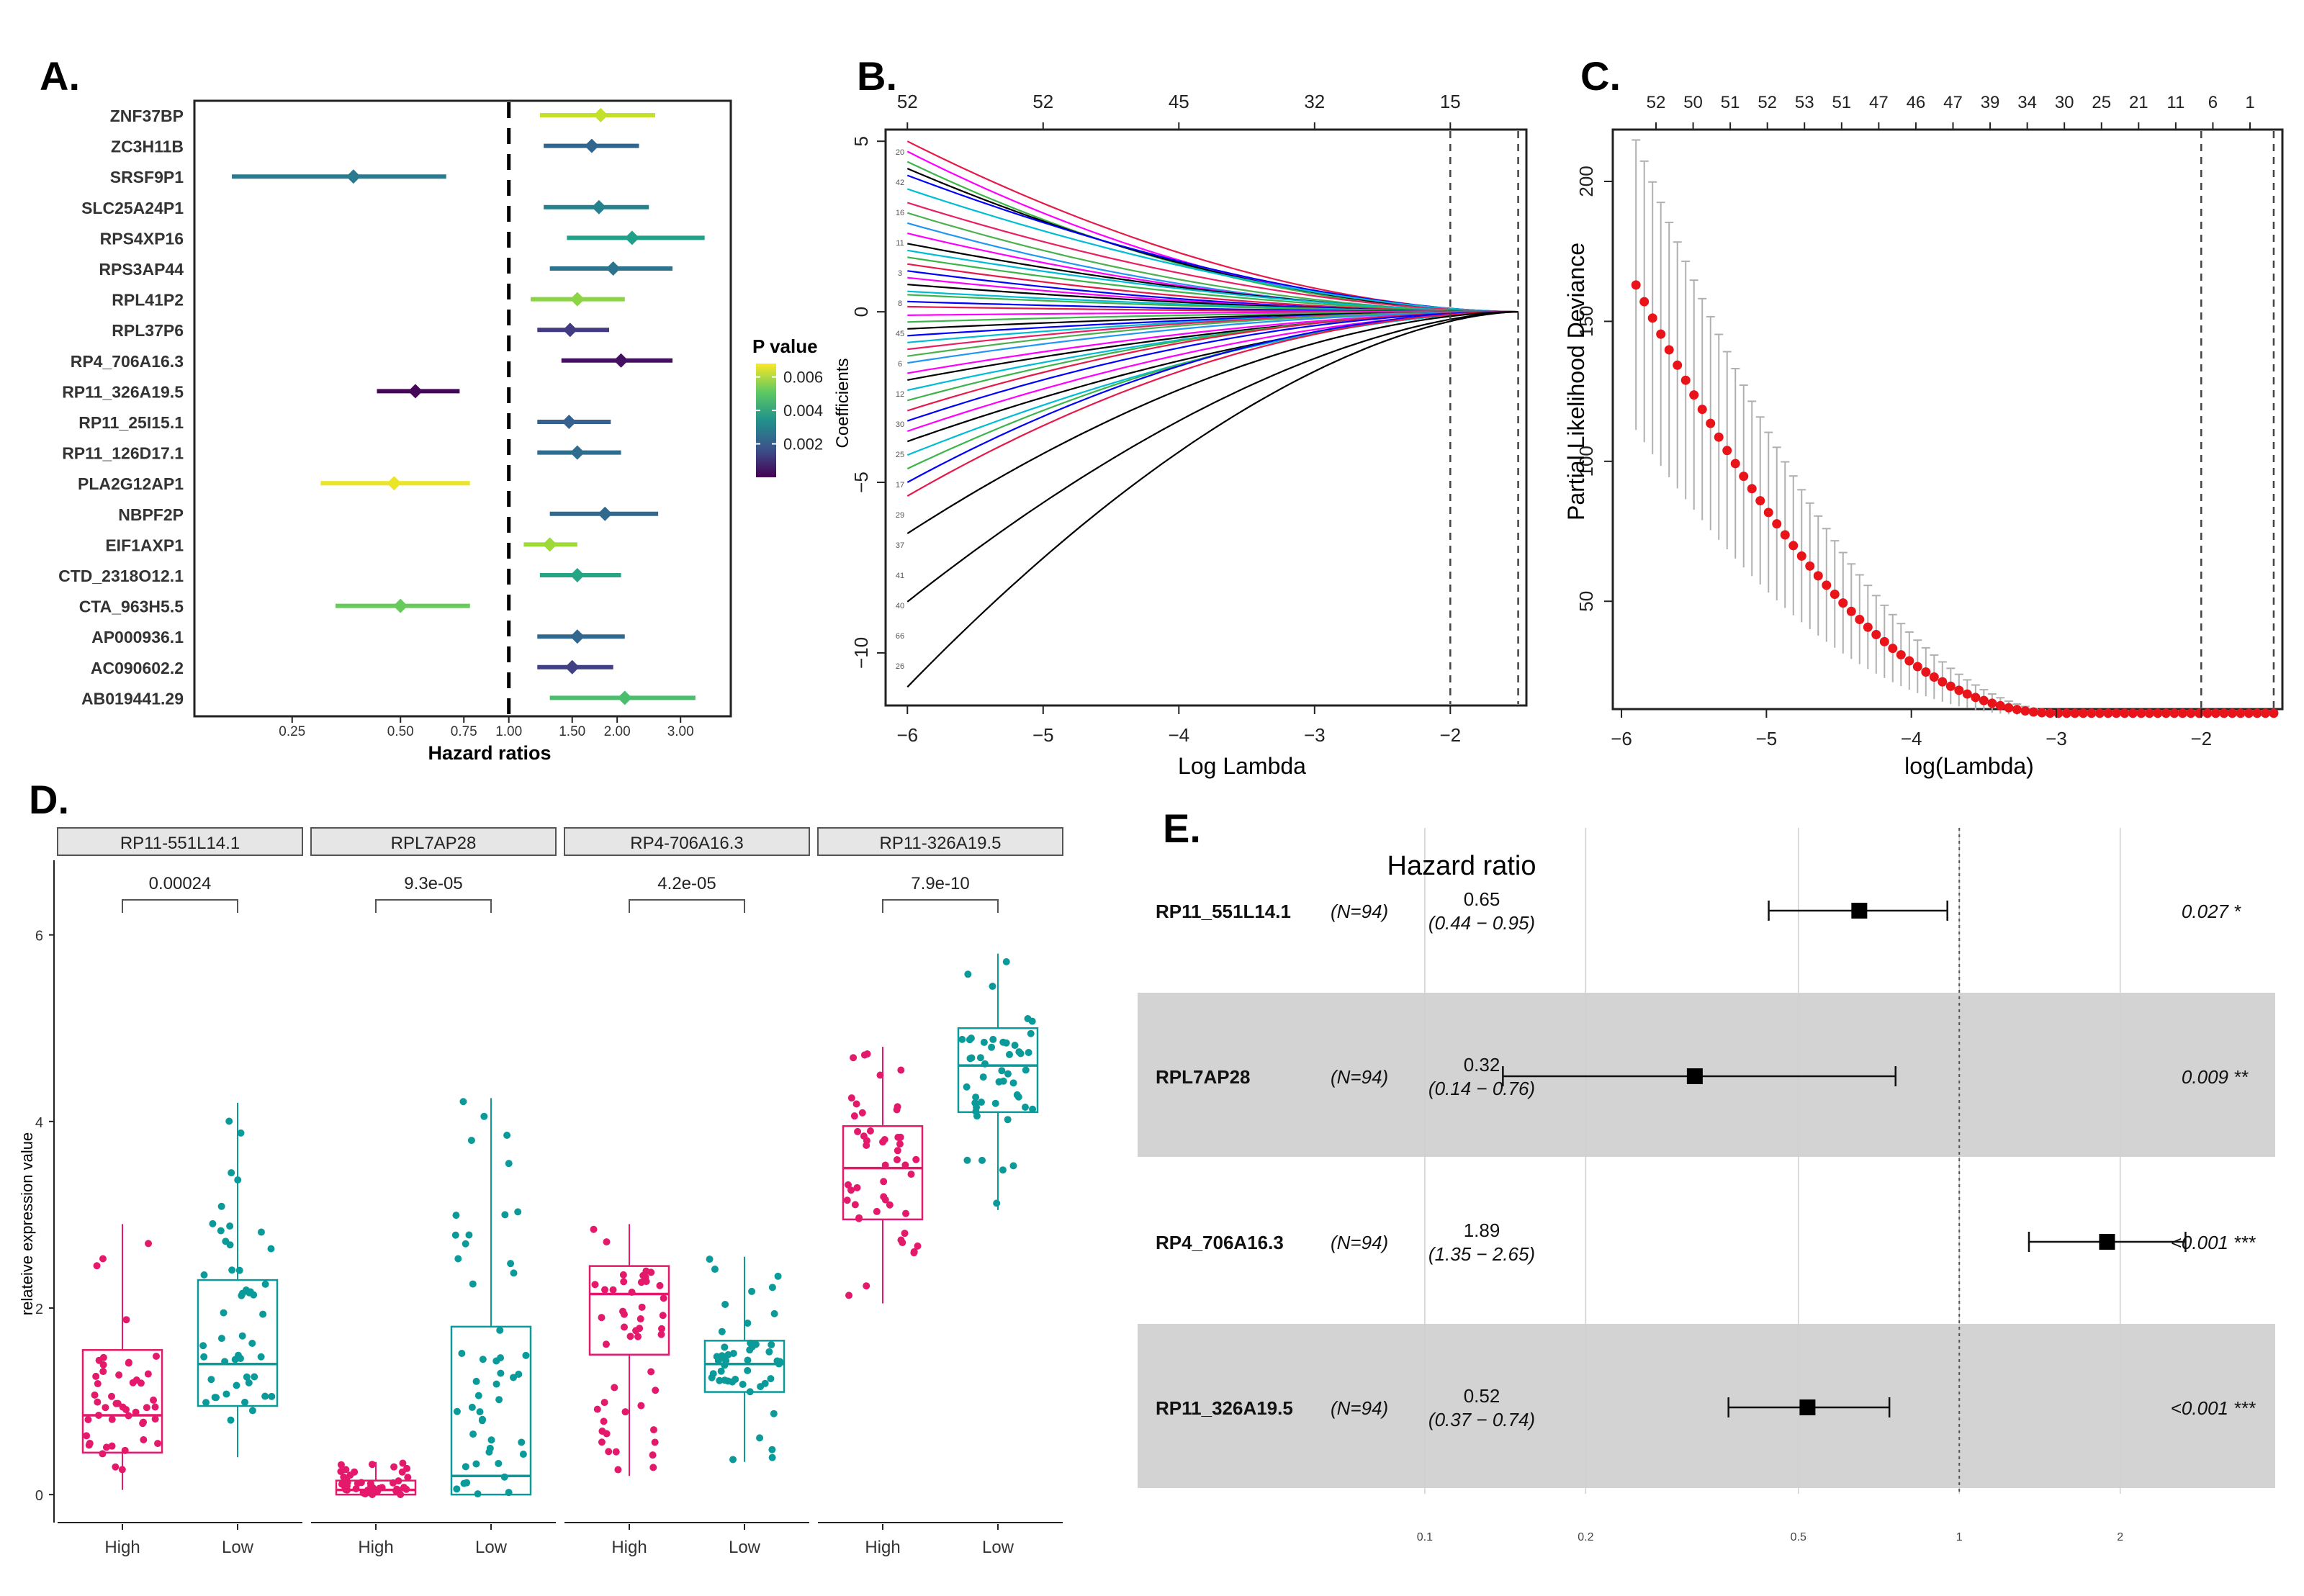 The width and height of the screenshot is (2304, 1596). I want to click on p-value-label: 0.00024, so click(180, 883).